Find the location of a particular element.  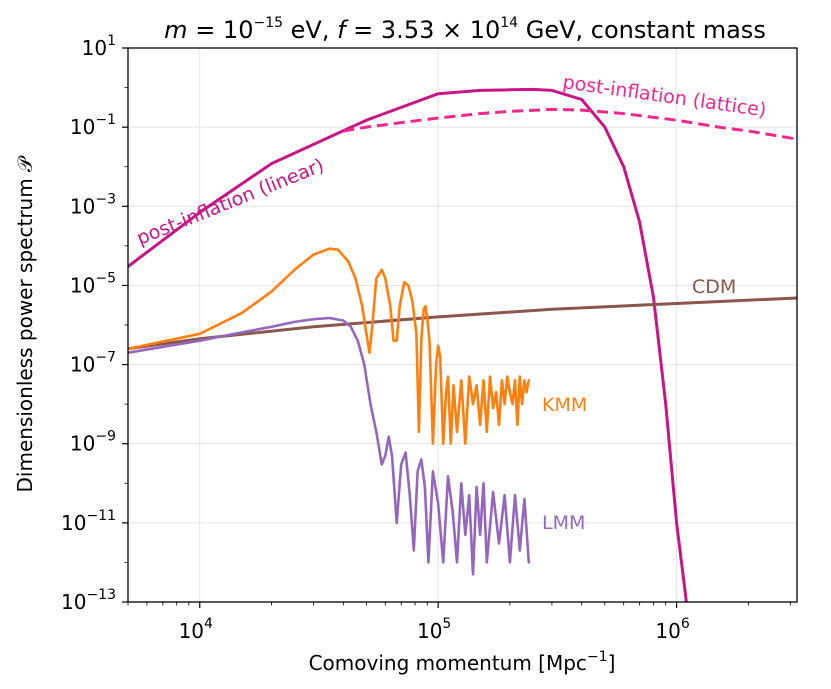

y-tick-label: 10⁻¹³ is located at coordinates (88, 600).